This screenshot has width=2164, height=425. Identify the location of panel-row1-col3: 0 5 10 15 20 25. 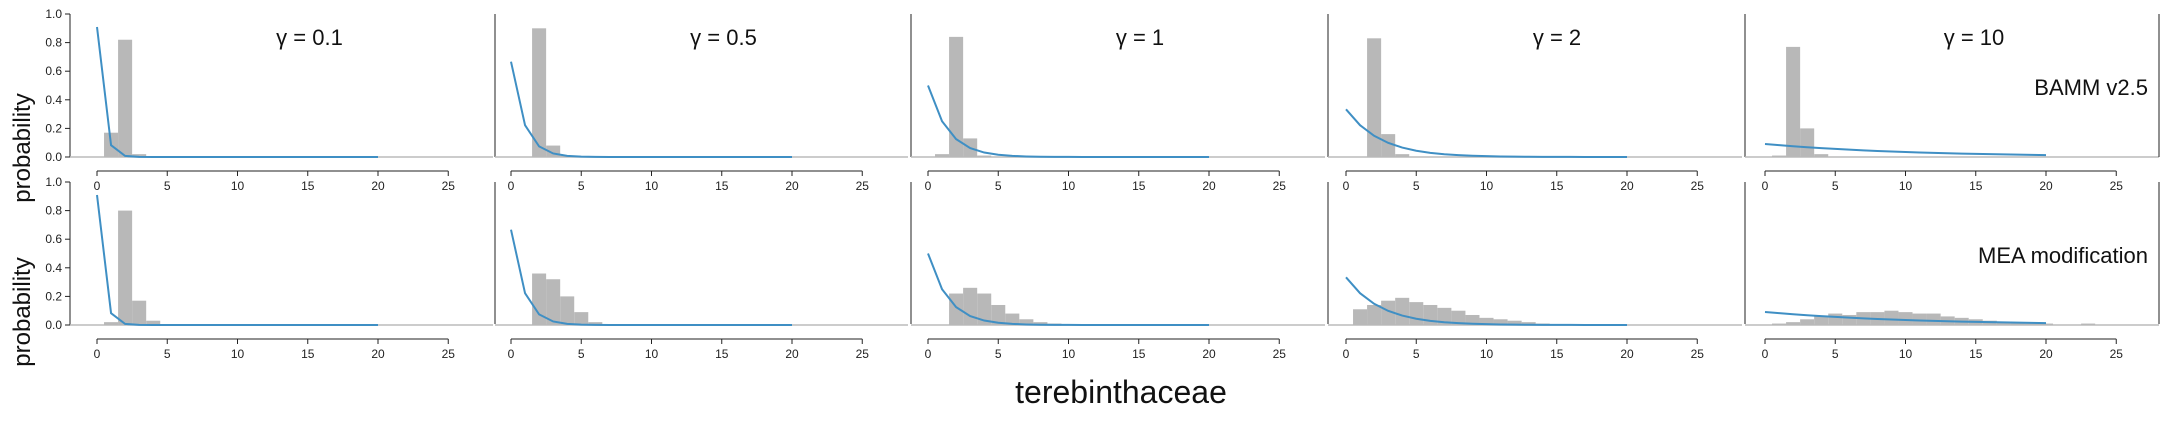
(1534, 271).